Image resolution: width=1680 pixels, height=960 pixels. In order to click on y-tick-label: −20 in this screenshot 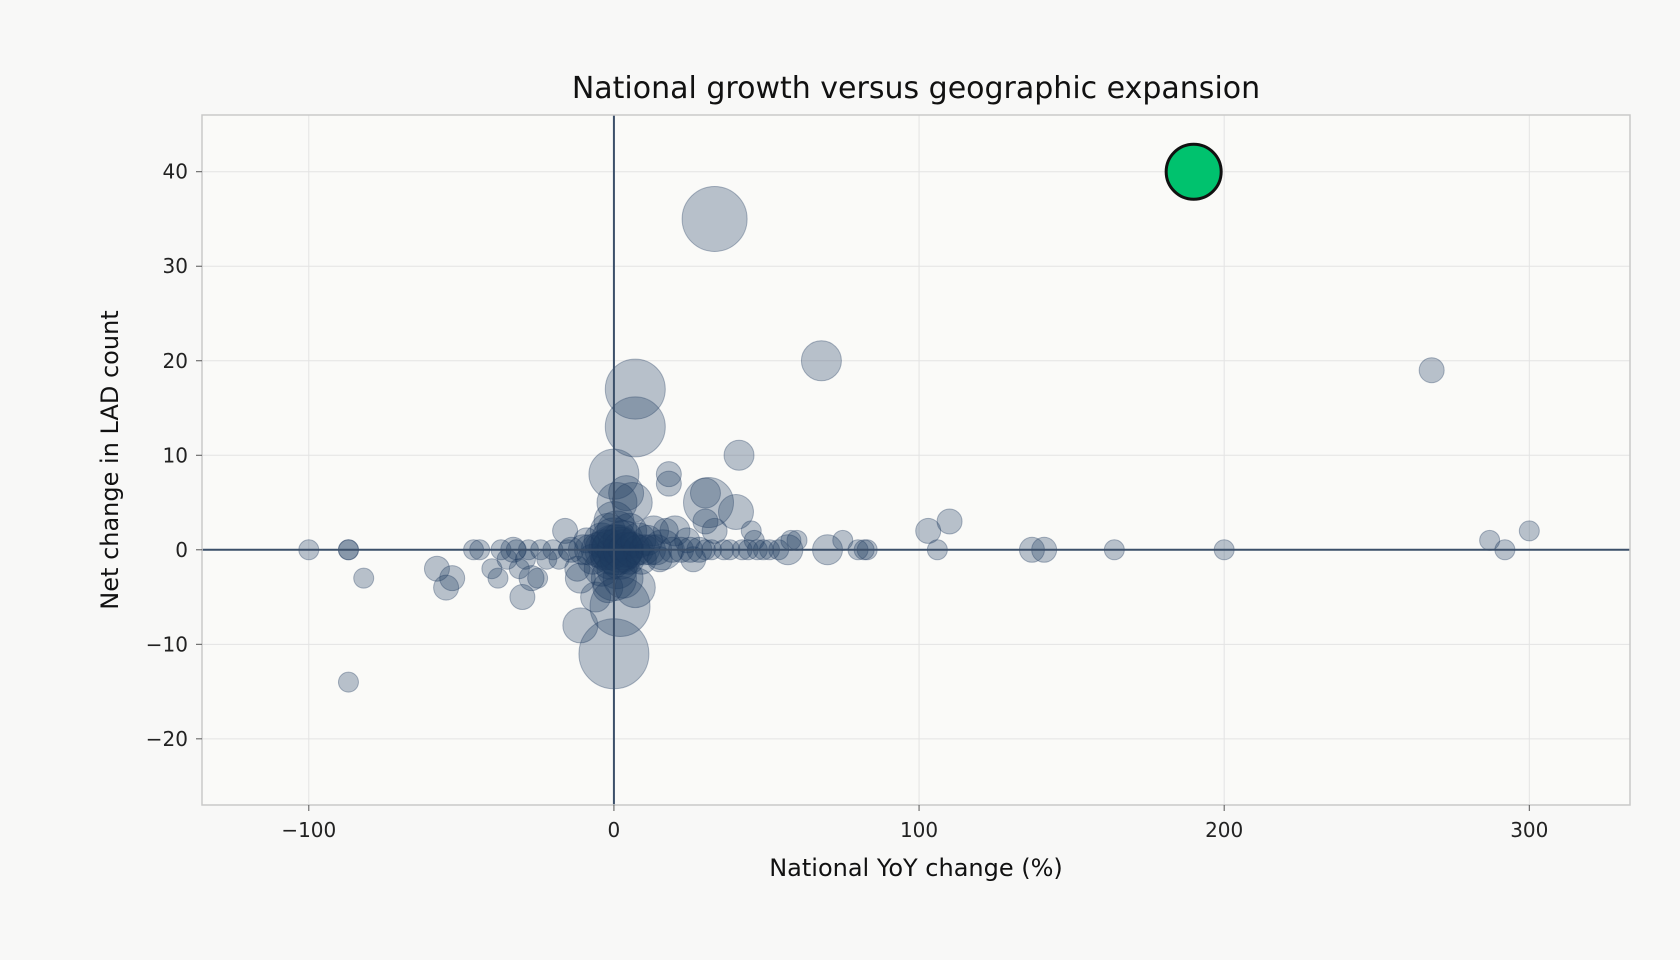, I will do `click(167, 739)`.